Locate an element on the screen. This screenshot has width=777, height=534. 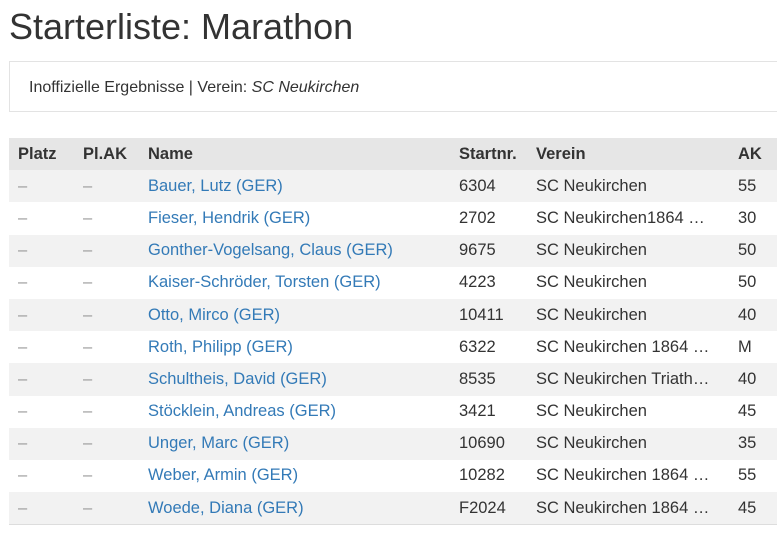
startnr-cell: 10690 is located at coordinates (482, 443).